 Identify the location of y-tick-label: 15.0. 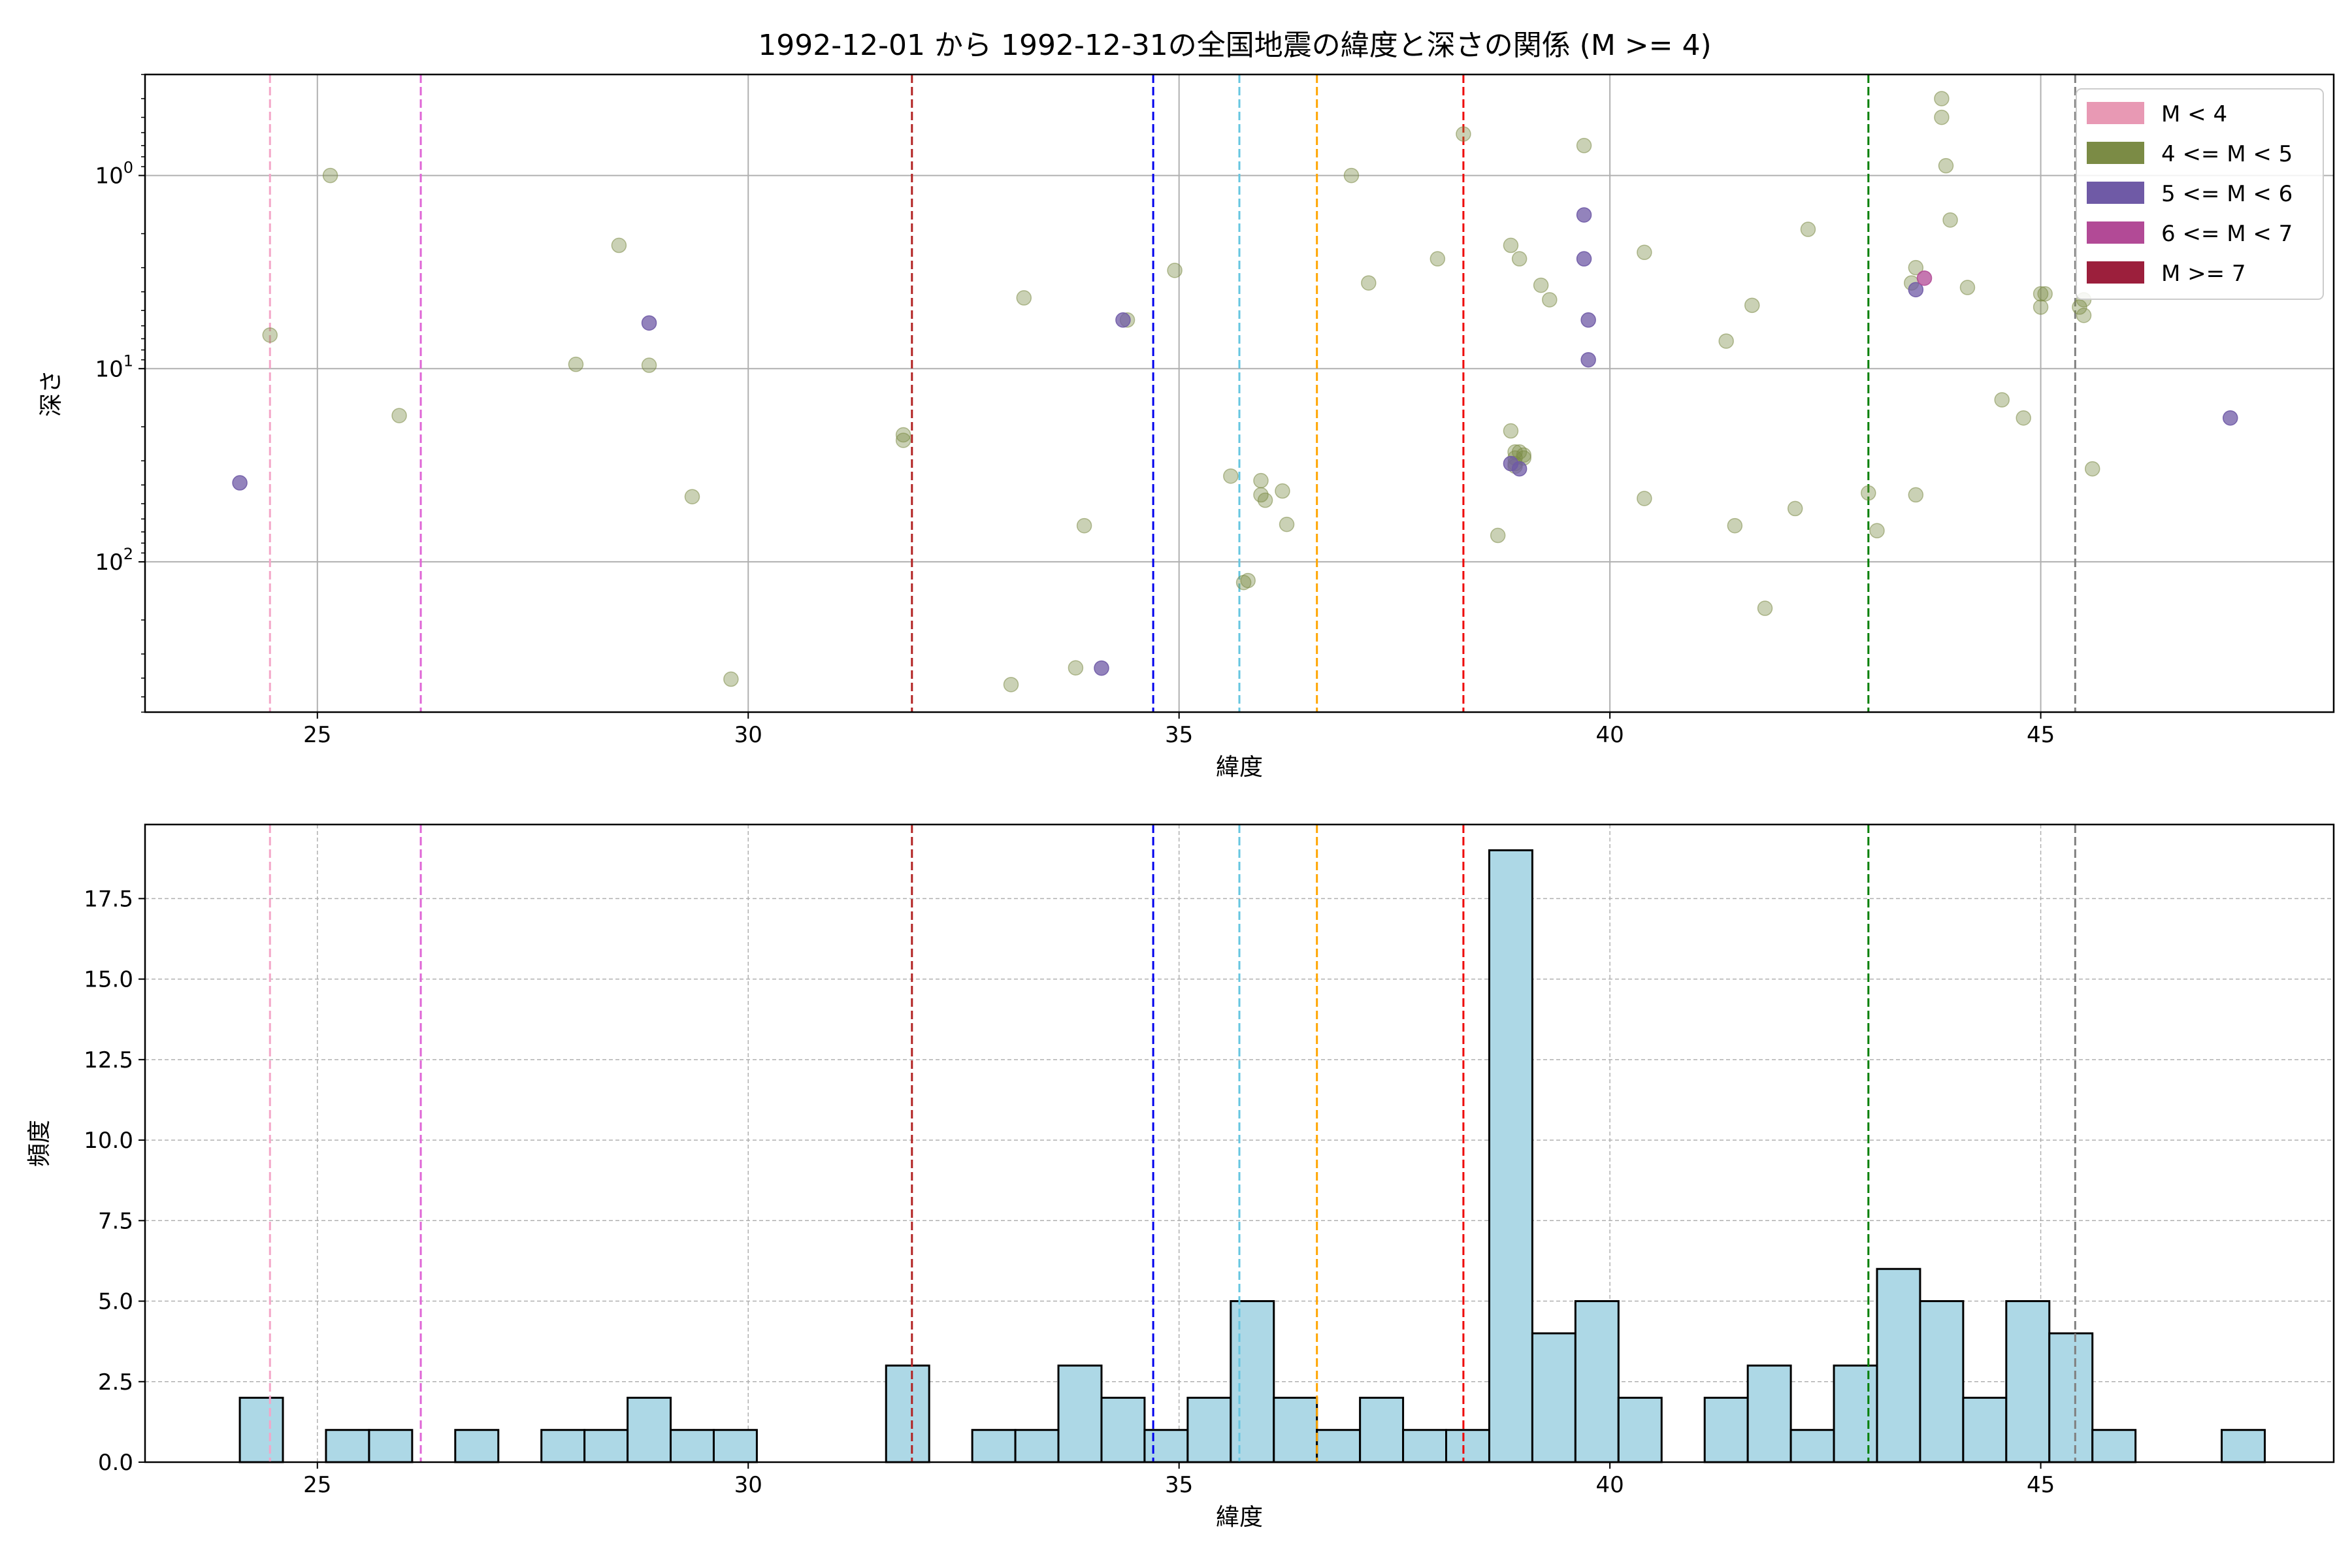
(108, 980).